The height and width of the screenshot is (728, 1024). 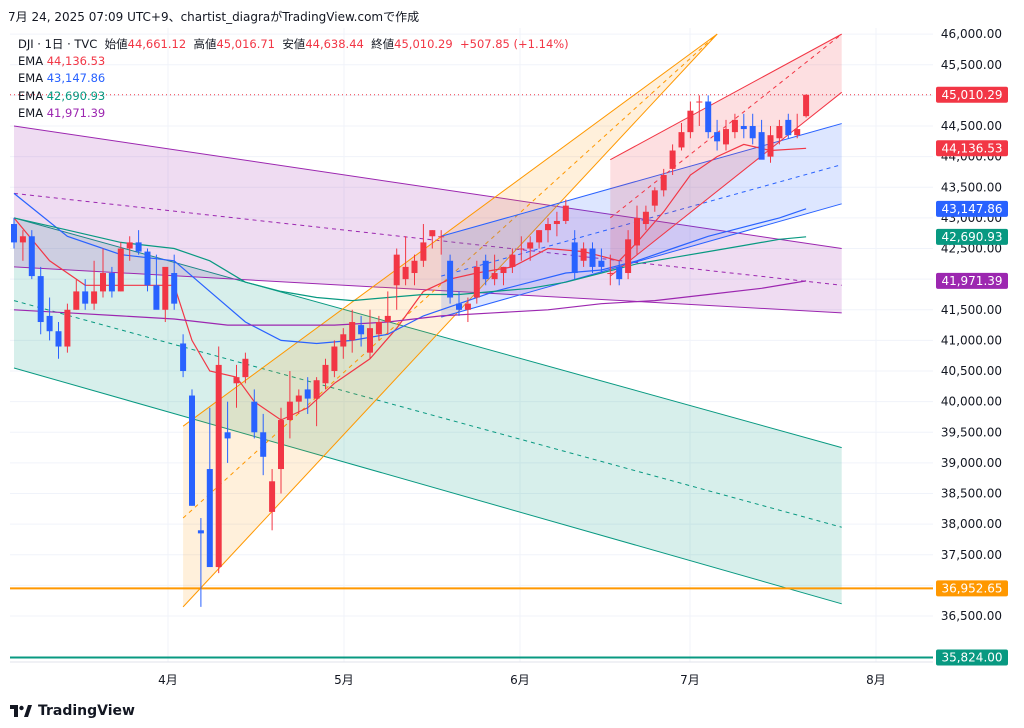 What do you see at coordinates (334, 44) in the screenshot?
I see `low-value: 44,638.44` at bounding box center [334, 44].